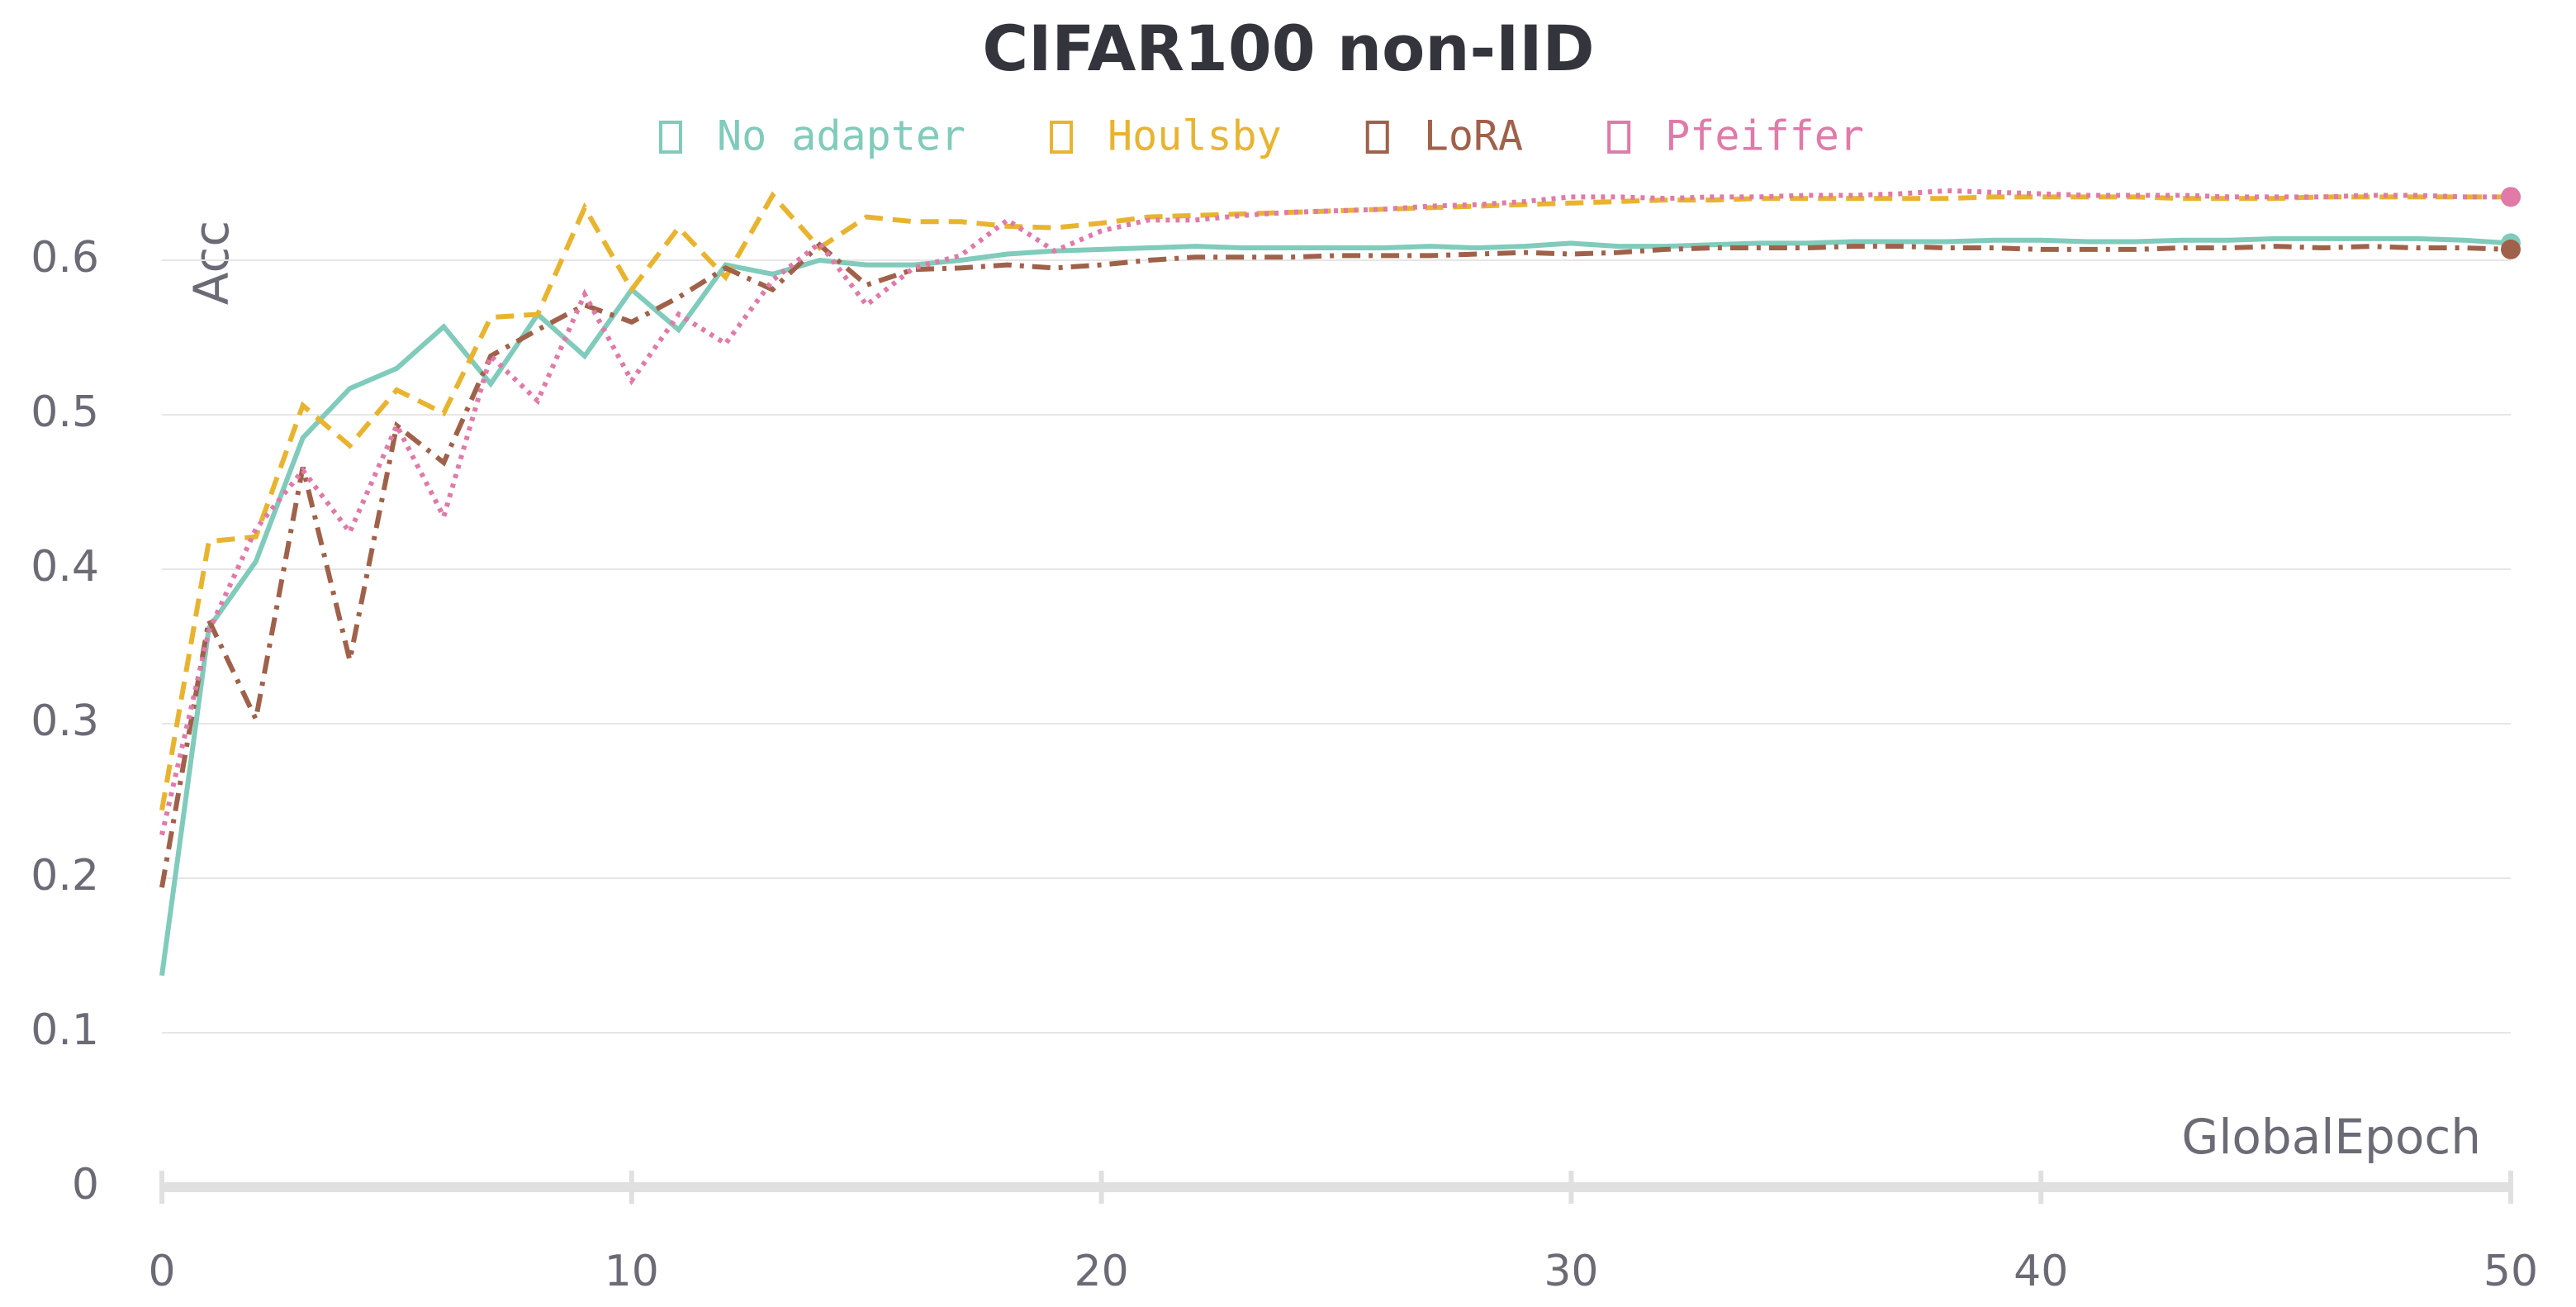 This screenshot has height=1307, width=2576. What do you see at coordinates (1195, 136) in the screenshot?
I see `legend-label: Houlsby` at bounding box center [1195, 136].